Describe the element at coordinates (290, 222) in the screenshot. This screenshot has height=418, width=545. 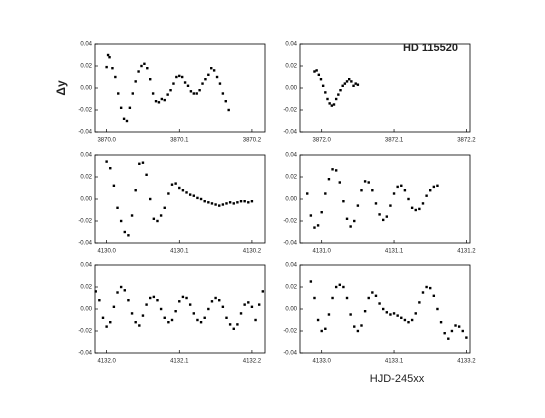
I see `y-tick-label: -0.02` at that location.